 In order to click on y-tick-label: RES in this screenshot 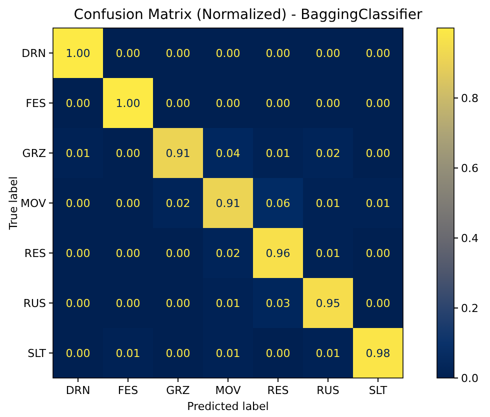, I will do `click(35, 253)`.